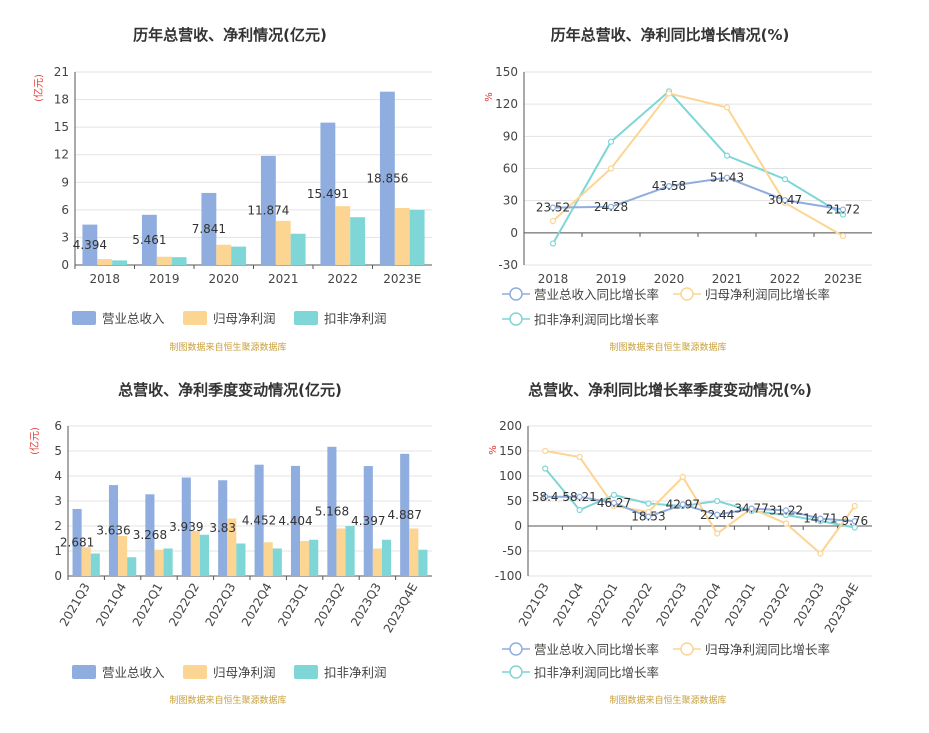 The height and width of the screenshot is (733, 929). What do you see at coordinates (58, 551) in the screenshot?
I see `y-tick-label: 1` at bounding box center [58, 551].